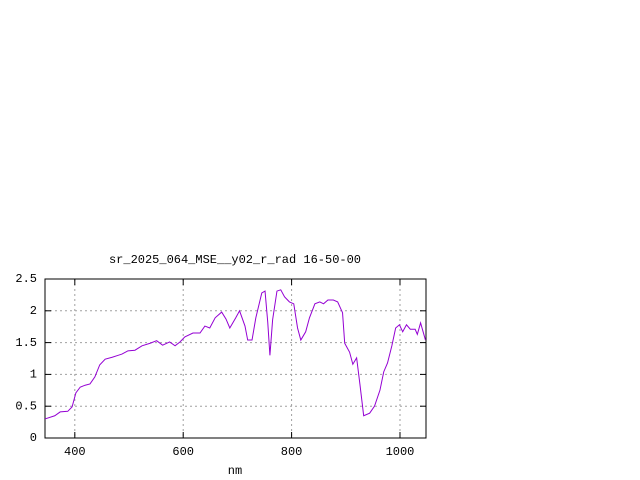 The height and width of the screenshot is (480, 640). What do you see at coordinates (33, 311) in the screenshot?
I see `y-tick-label: 2` at bounding box center [33, 311].